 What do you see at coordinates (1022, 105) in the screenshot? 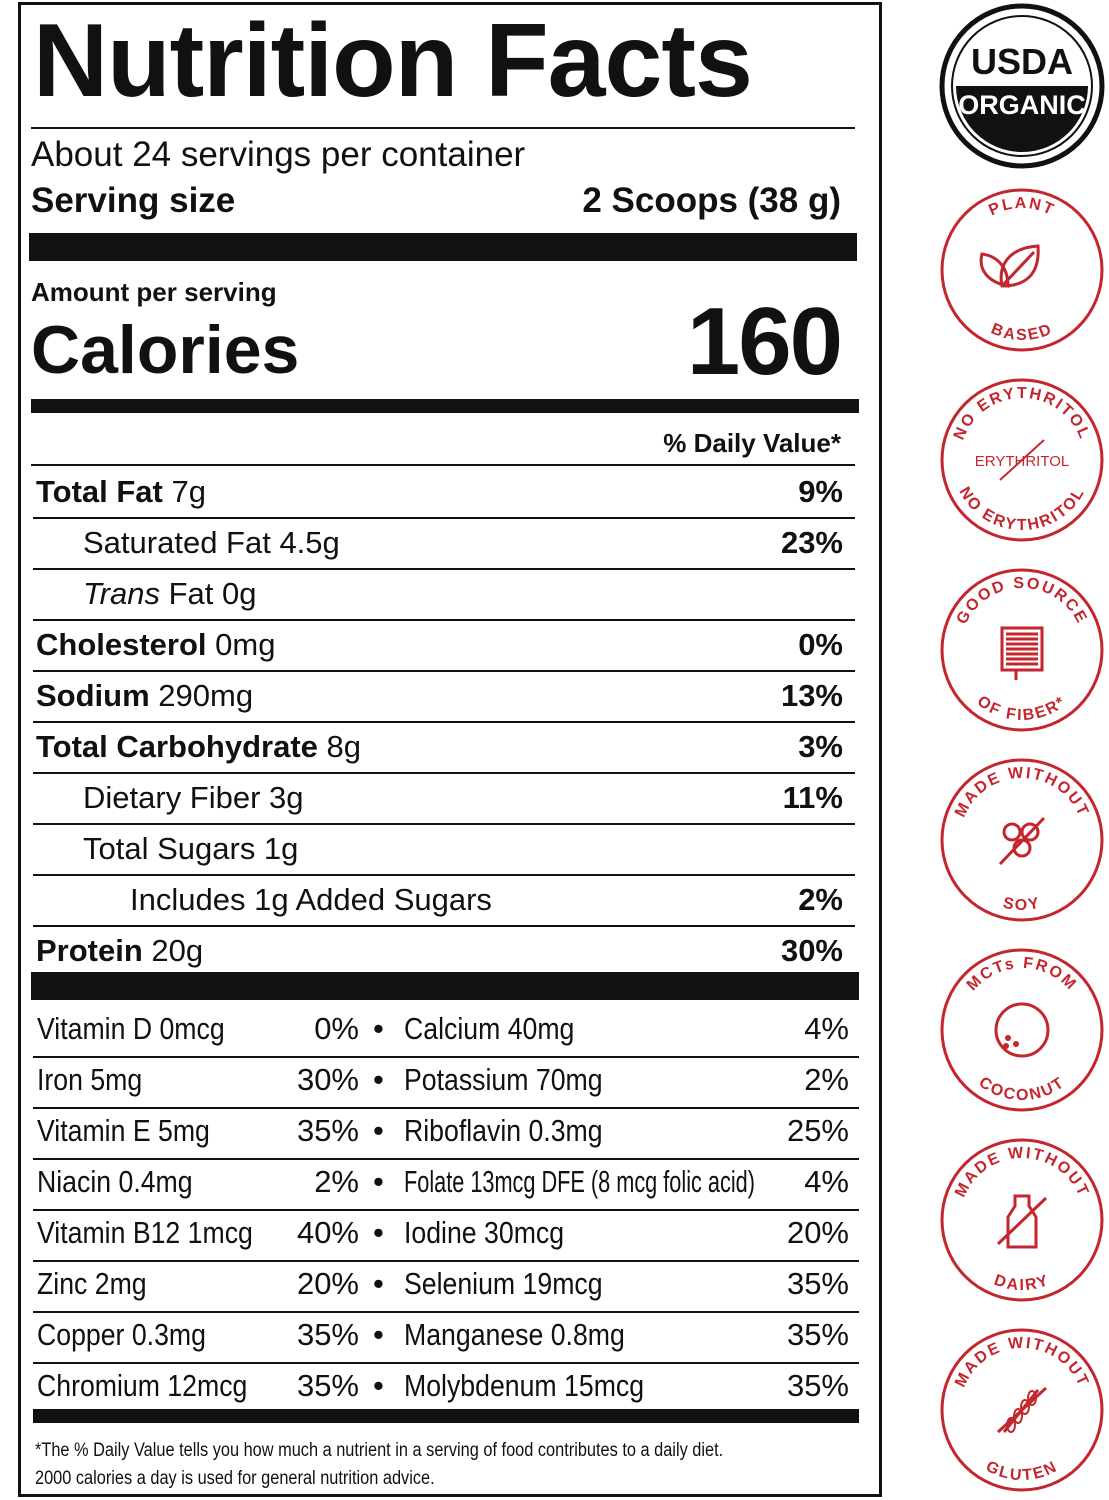
I see `badge-bottom-text: ORGANIC` at bounding box center [1022, 105].